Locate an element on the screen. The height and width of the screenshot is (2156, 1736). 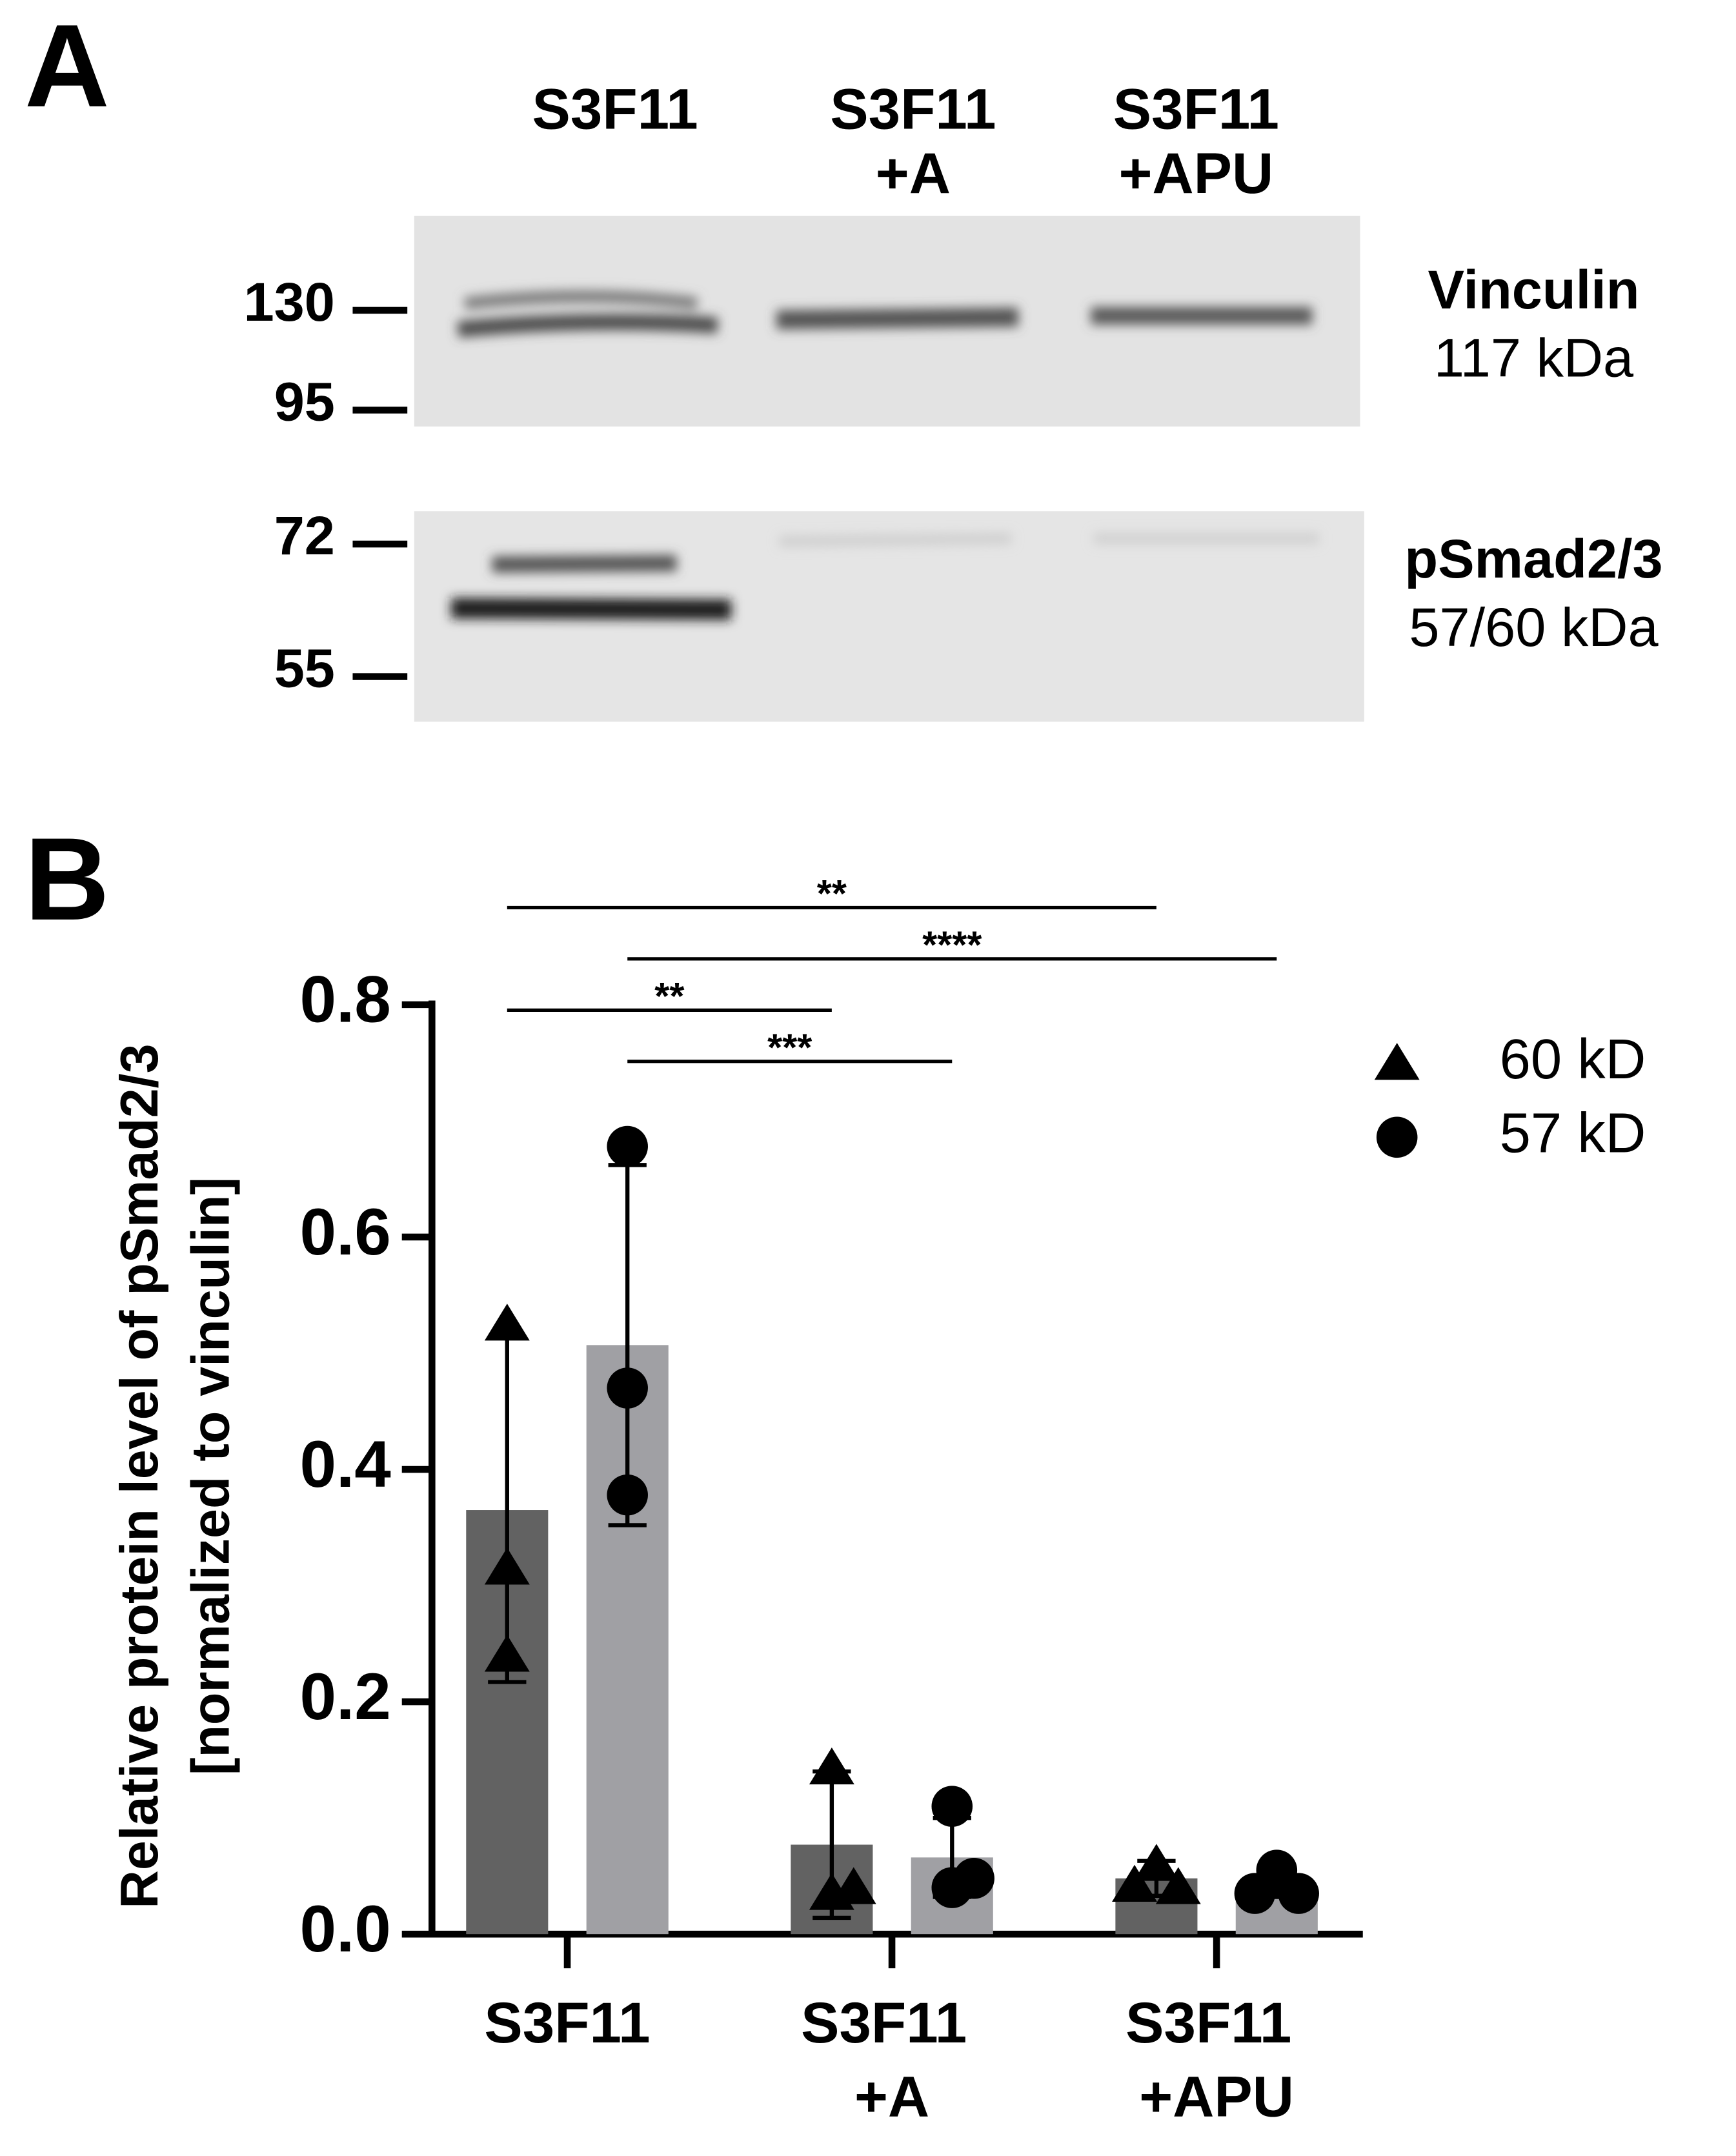
protein-name: Vinculin is located at coordinates (1534, 290).